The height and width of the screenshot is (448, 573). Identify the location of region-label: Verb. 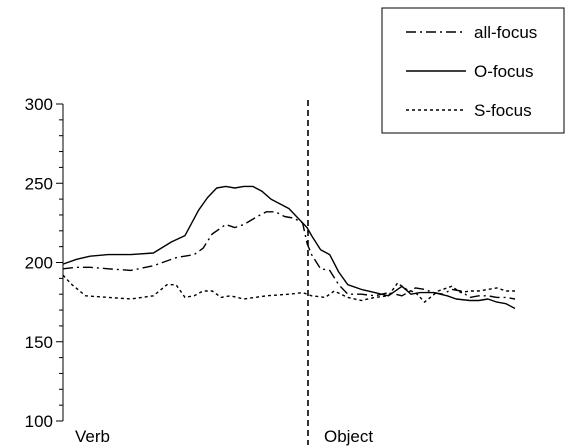
(92, 436).